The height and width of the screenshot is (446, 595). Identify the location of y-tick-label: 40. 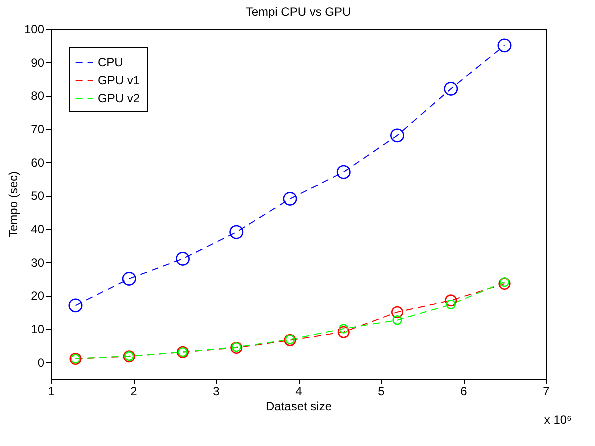
(38, 229).